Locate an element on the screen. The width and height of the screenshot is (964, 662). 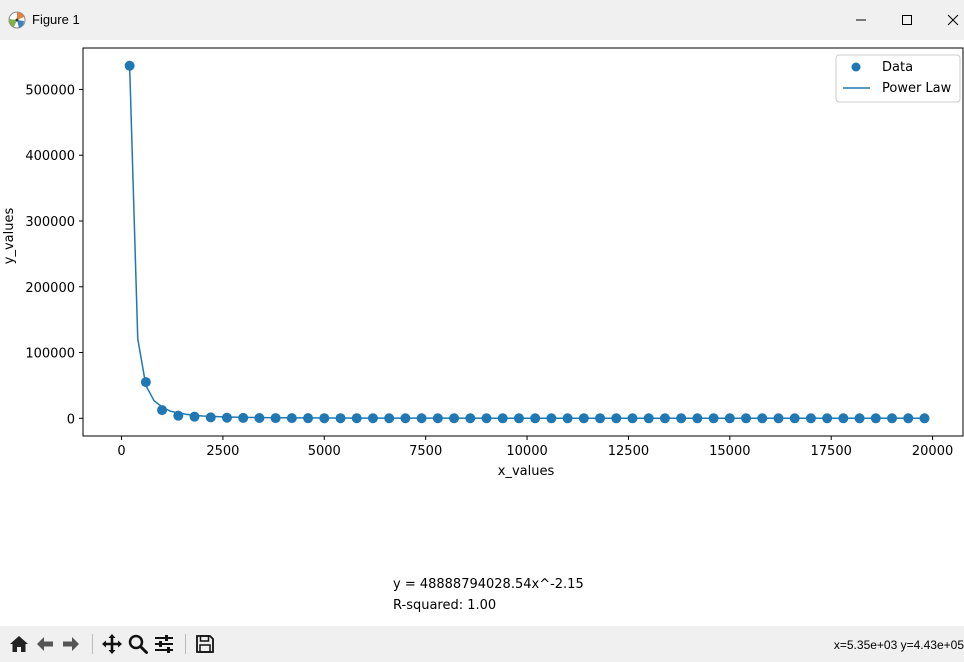
close-icon is located at coordinates (953, 20).